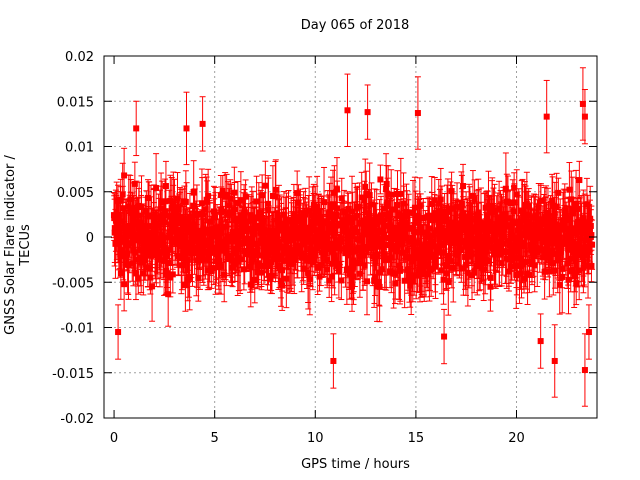 The image size is (640, 480). What do you see at coordinates (355, 464) in the screenshot?
I see `x-axis-label: GPS time / hours` at bounding box center [355, 464].